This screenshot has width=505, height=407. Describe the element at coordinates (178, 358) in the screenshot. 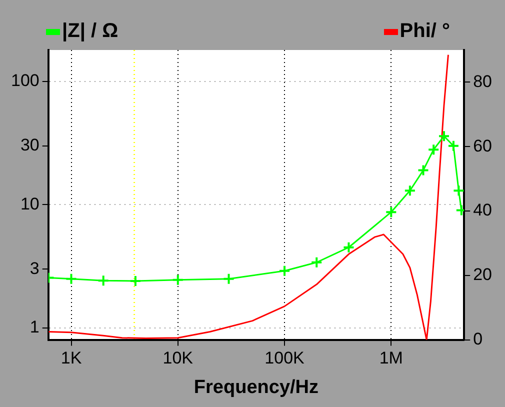

I see `x-tick-label: 10K` at that location.